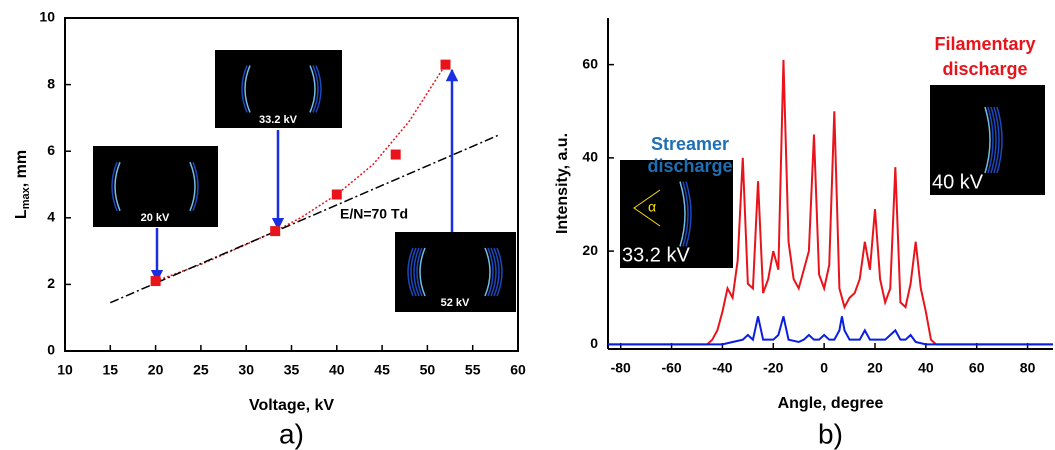 This screenshot has height=450, width=1055. Describe the element at coordinates (291, 433) in the screenshot. I see `panel-label: a)` at that location.